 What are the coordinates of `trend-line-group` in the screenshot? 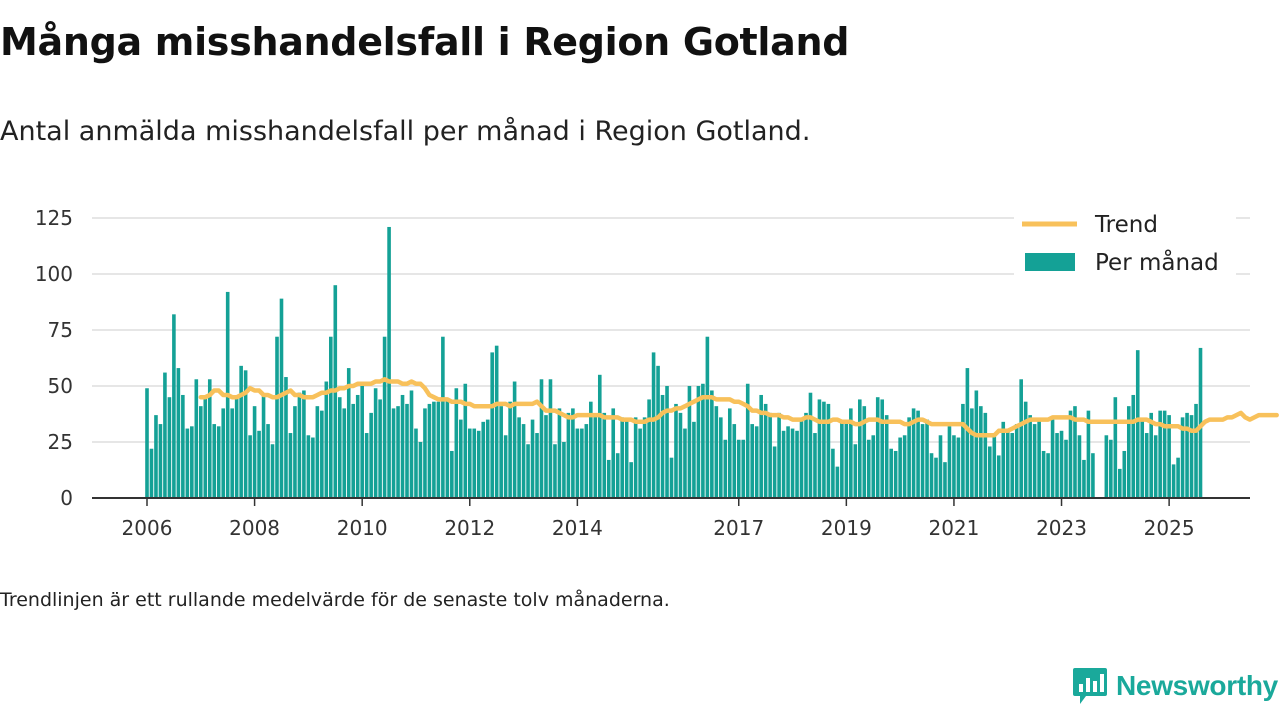 It's located at (738, 407).